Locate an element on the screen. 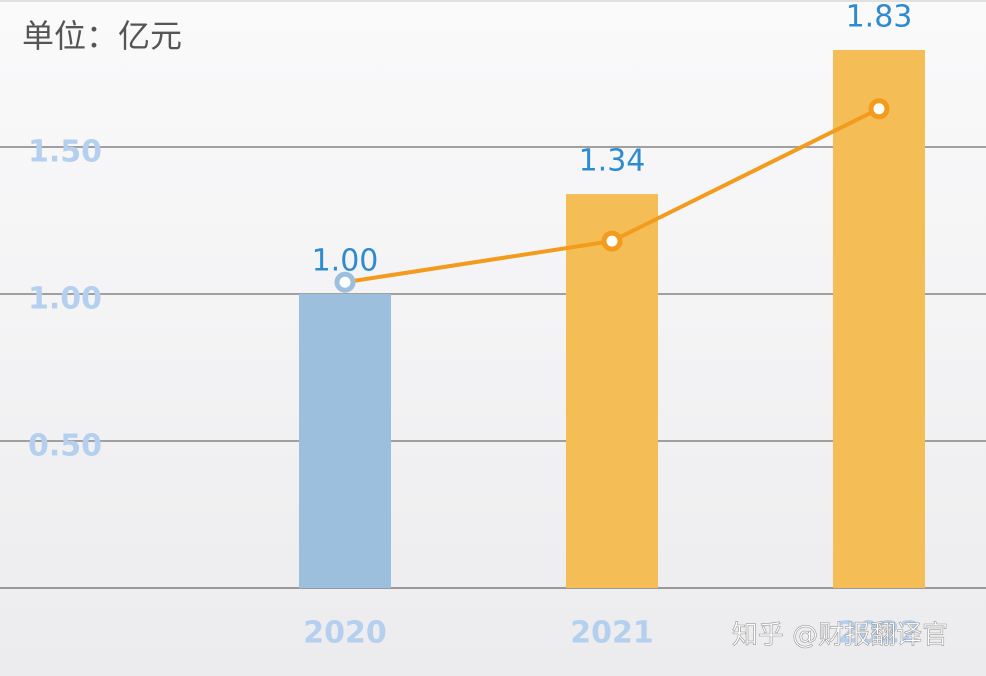  y-tick-label: 1.00 is located at coordinates (65, 299).